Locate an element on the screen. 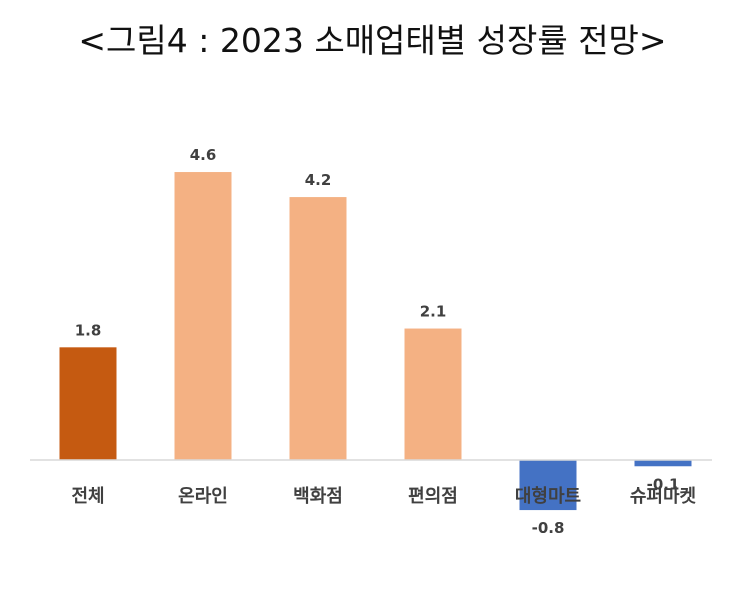 The height and width of the screenshot is (607, 745). category-label: 백화점 is located at coordinates (318, 496).